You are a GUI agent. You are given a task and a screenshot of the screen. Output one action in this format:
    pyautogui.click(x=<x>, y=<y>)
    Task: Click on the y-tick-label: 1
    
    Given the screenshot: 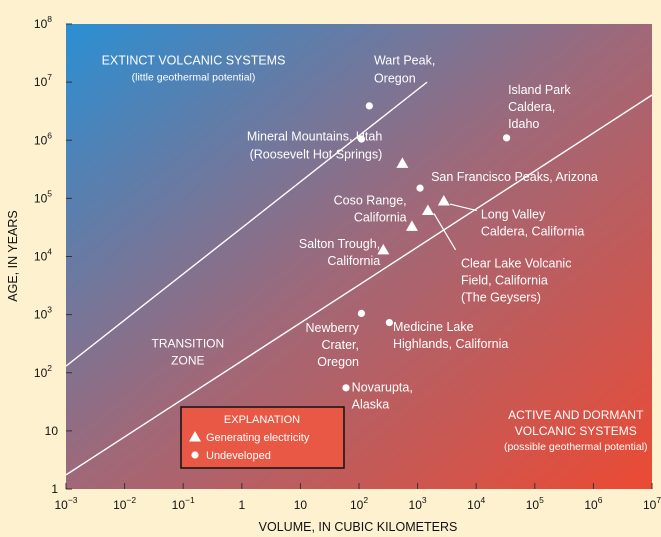 What is the action you would take?
    pyautogui.click(x=54, y=489)
    